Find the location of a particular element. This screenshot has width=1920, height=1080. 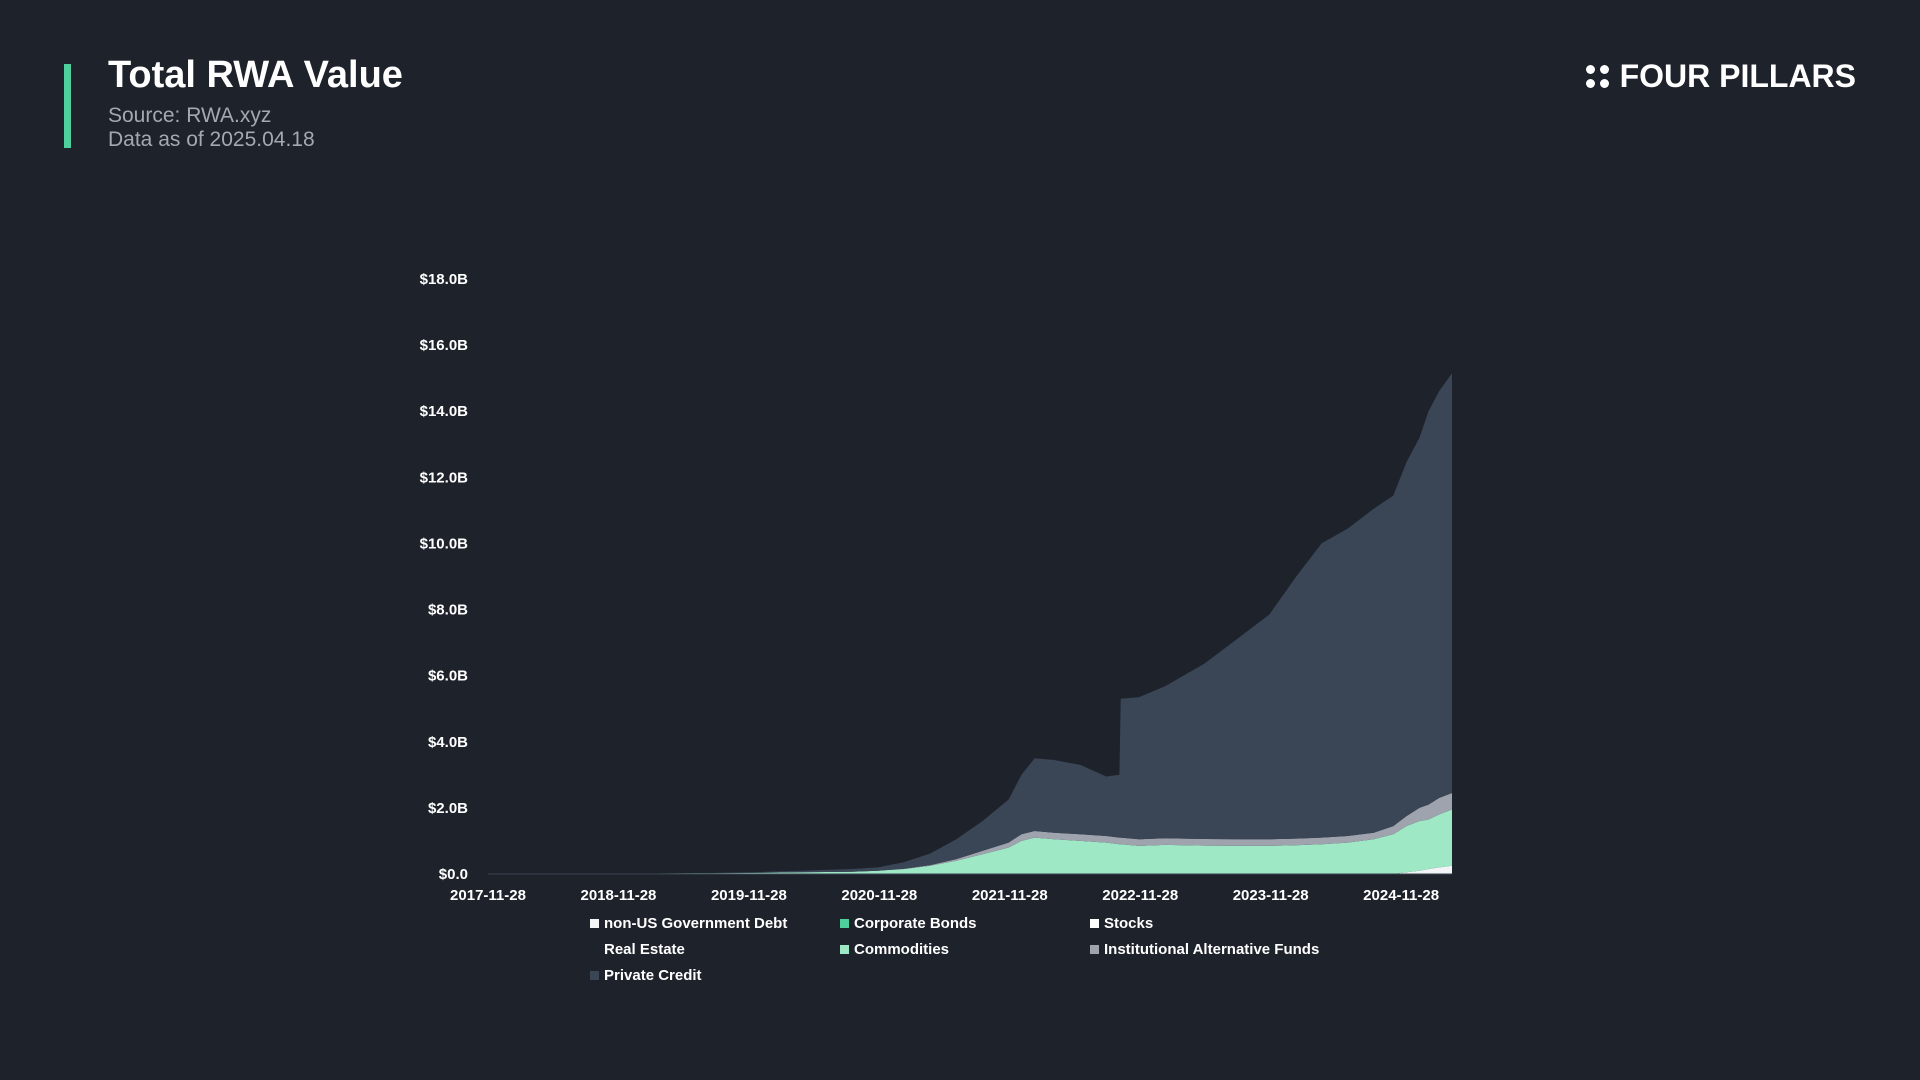

x-tick-label: 2023-11-28 is located at coordinates (1271, 895).